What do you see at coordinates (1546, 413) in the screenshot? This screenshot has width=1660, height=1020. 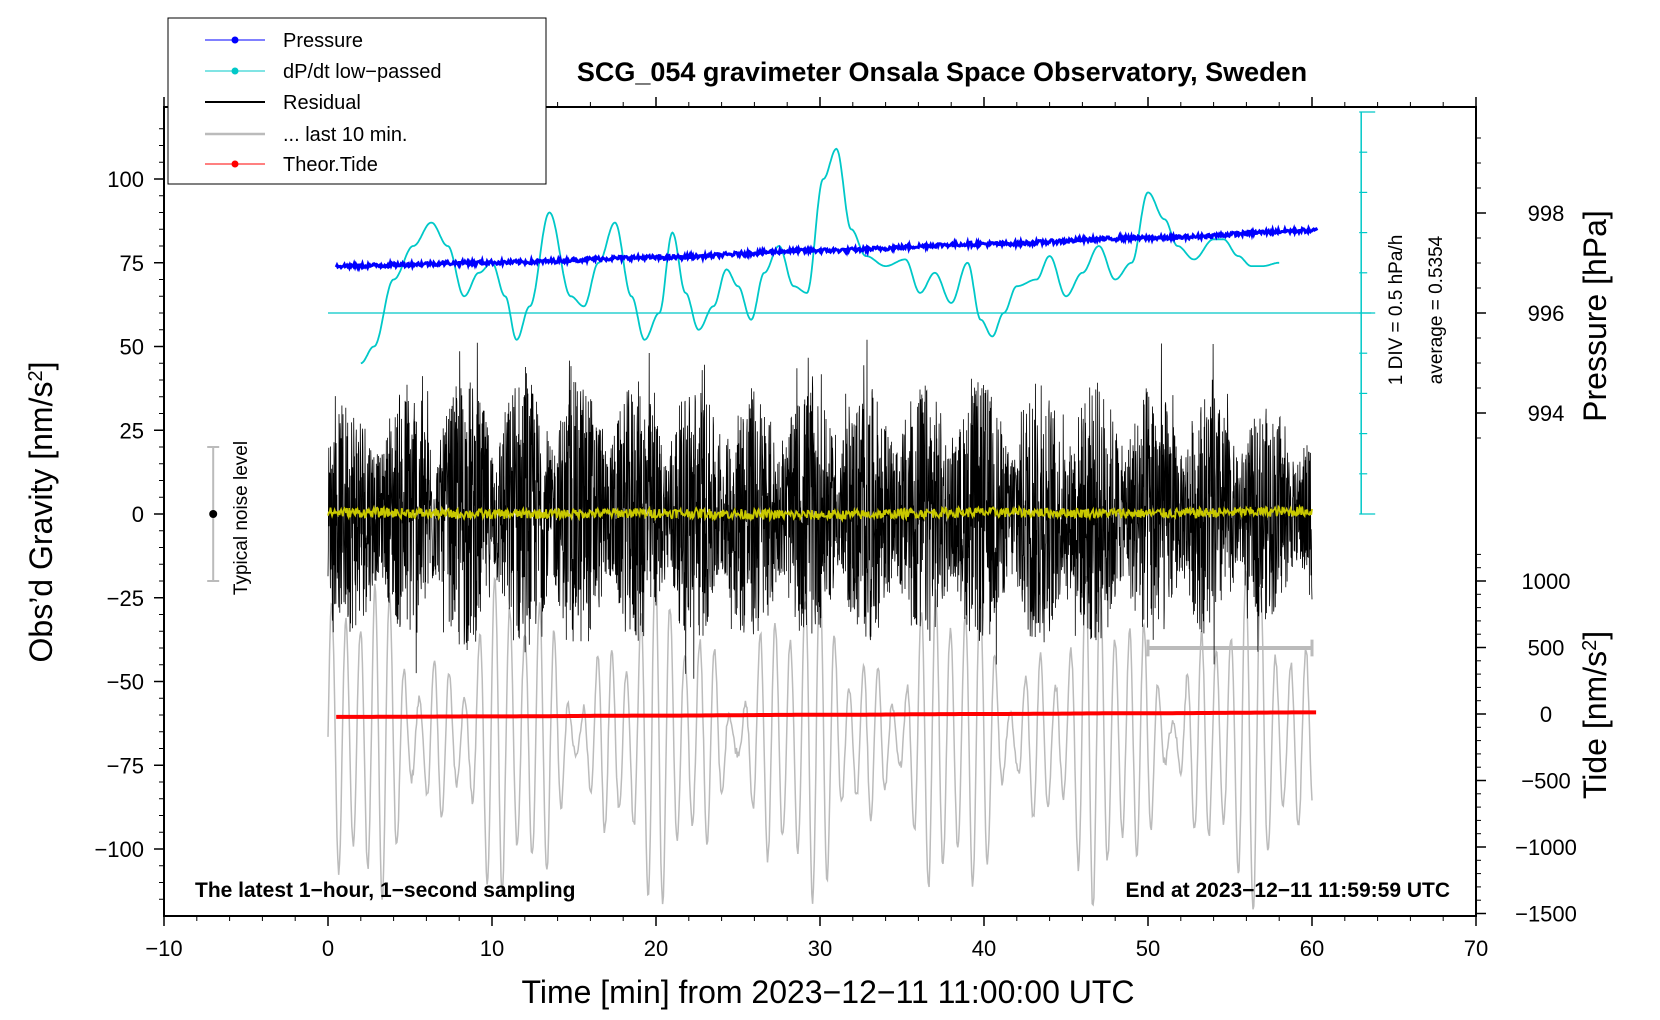 I see `pressure-tick-label: 994` at bounding box center [1546, 413].